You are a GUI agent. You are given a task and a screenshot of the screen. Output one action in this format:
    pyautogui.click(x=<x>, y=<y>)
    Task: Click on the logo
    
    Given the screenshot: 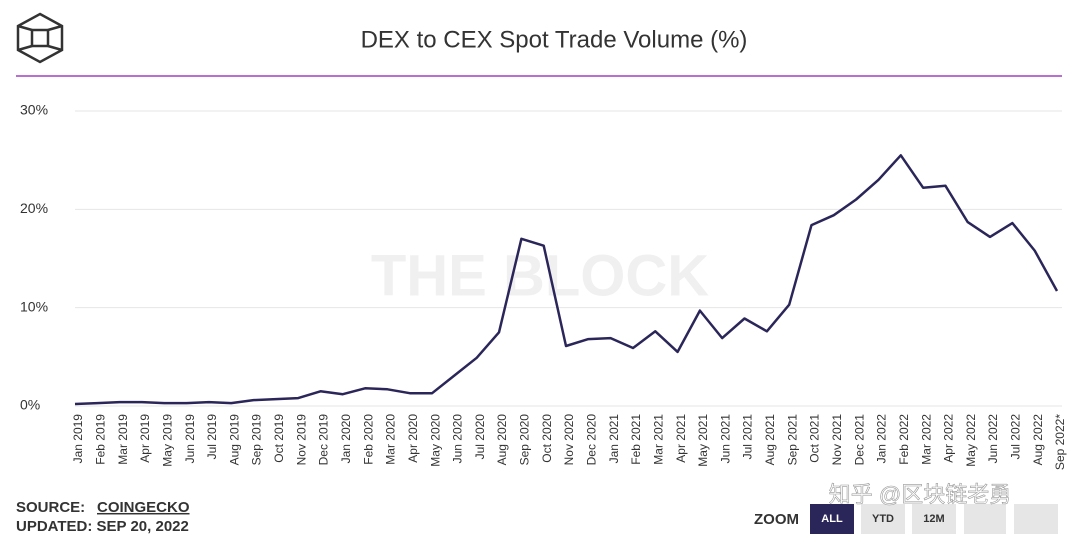 What is the action you would take?
    pyautogui.click(x=40, y=38)
    